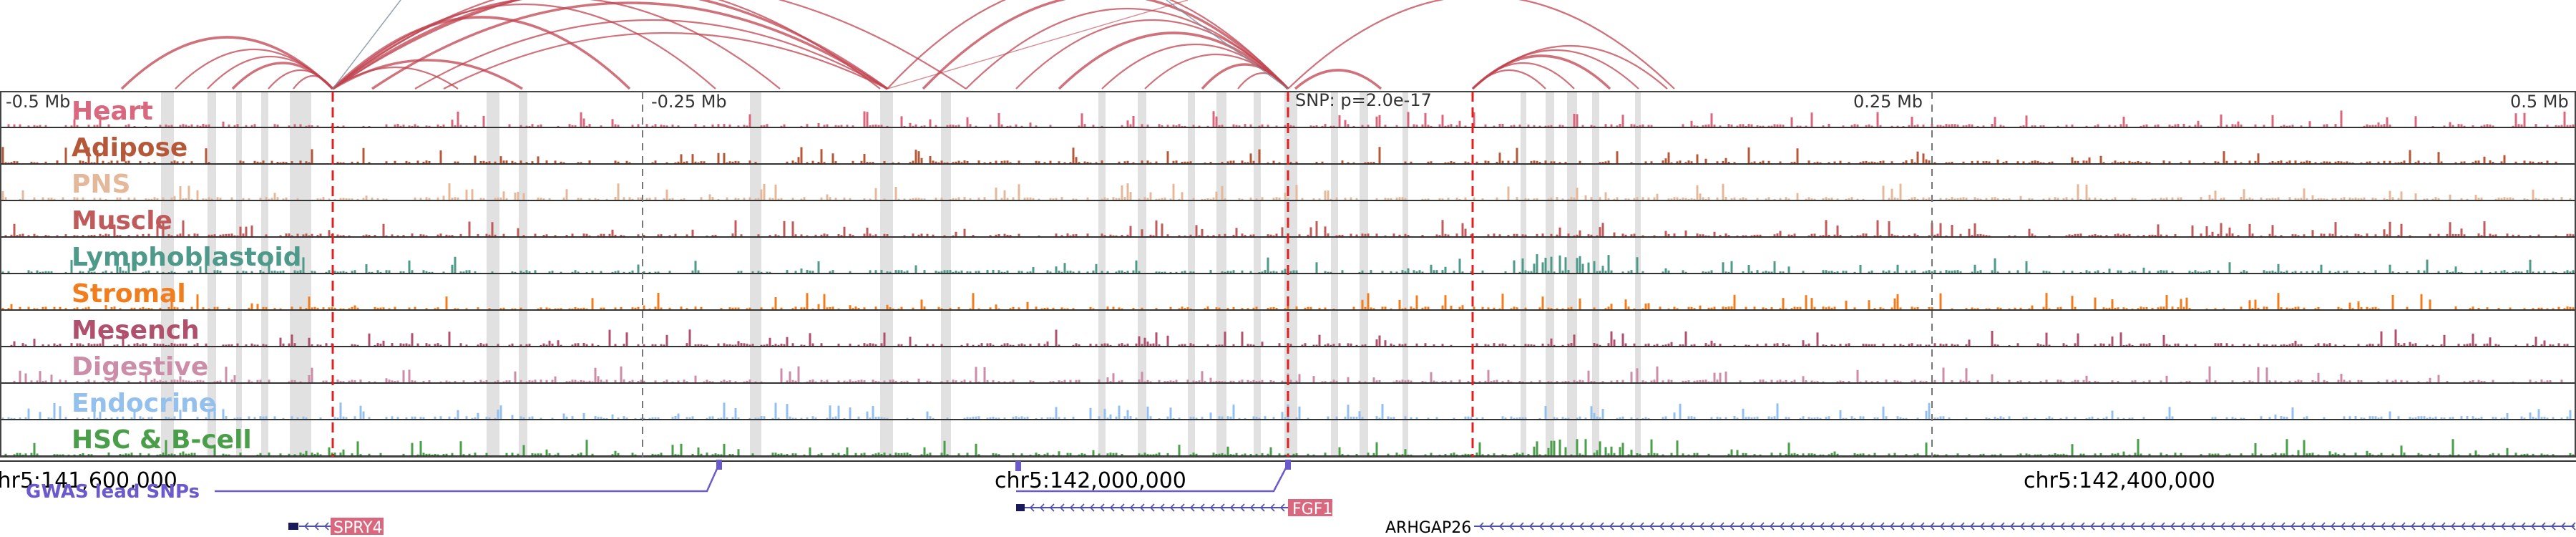 The height and width of the screenshot is (537, 2576). I want to click on axis-tick-label: -0.25 Mb, so click(689, 102).